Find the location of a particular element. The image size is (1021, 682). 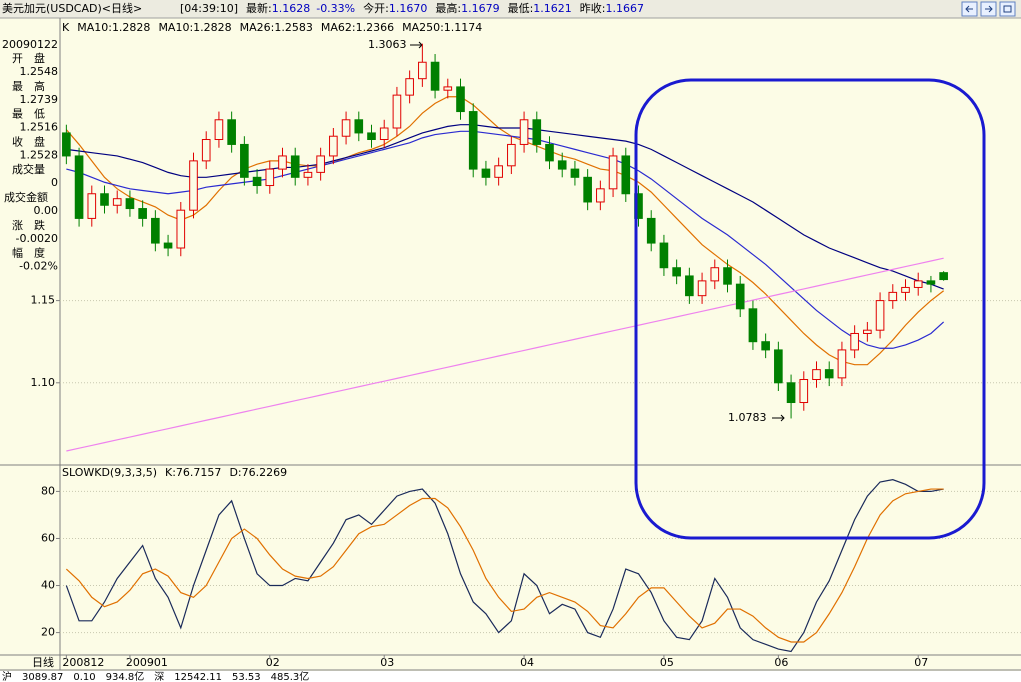

x-tick-label: 200812 is located at coordinates (83, 662).